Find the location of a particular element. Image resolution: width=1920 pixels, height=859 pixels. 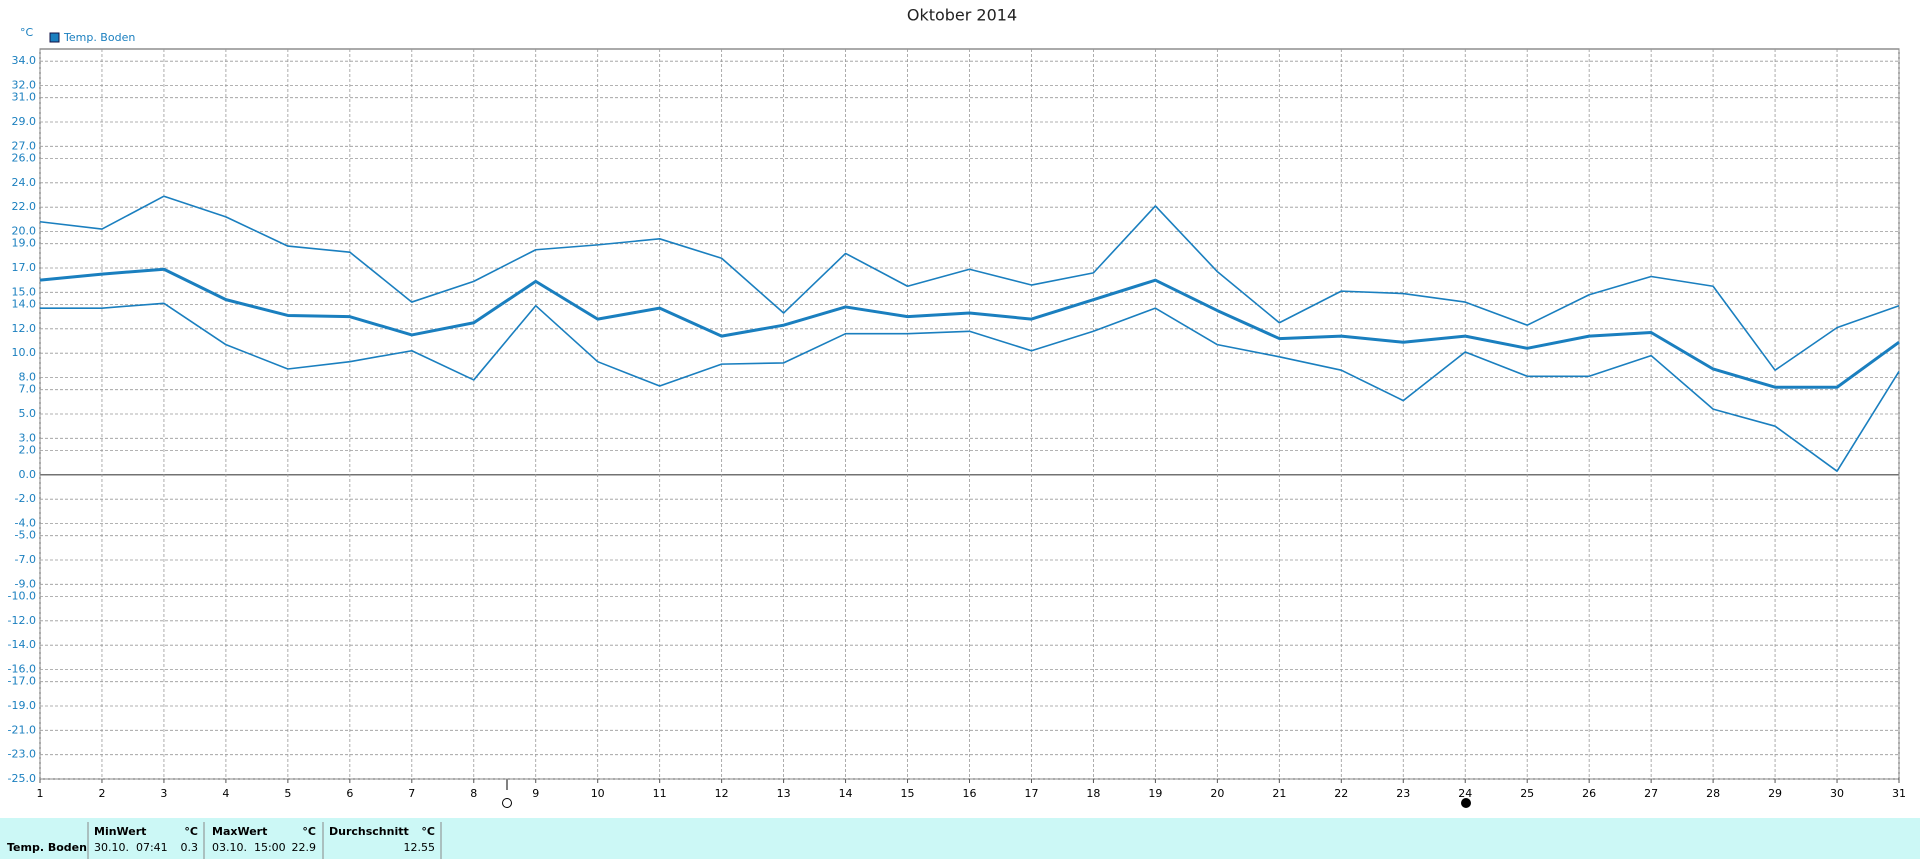

y-tick-label: -9.0 is located at coordinates (25, 583).